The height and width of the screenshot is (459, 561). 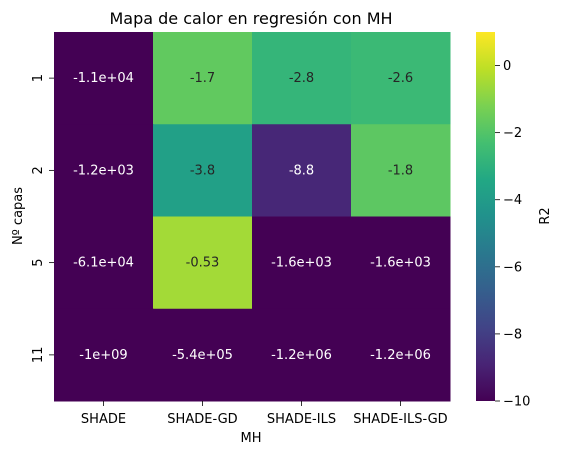 What do you see at coordinates (400, 78) in the screenshot?
I see `cell-value-label: -2.6` at bounding box center [400, 78].